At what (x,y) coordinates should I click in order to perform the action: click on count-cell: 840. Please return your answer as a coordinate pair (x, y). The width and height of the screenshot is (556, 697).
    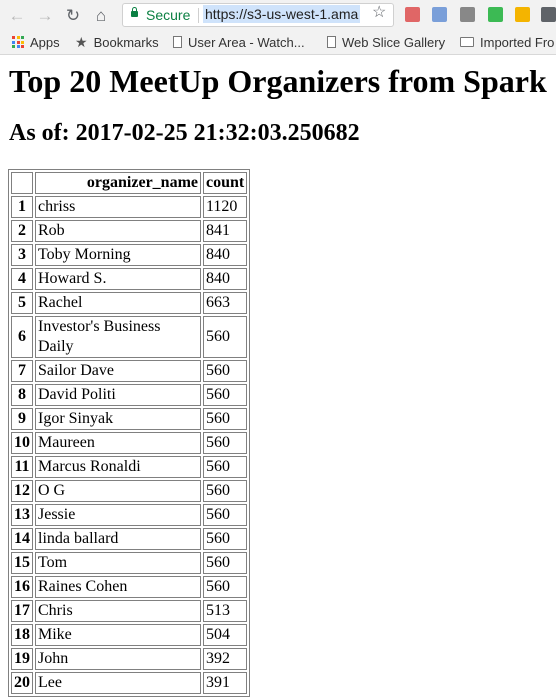
    Looking at the image, I should click on (225, 279).